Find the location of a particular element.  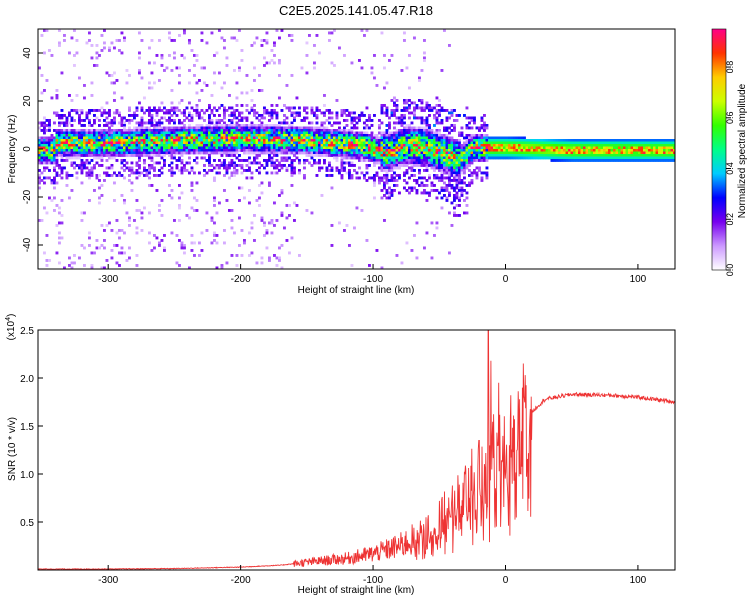

snr-y-label: SNR (10 * v/v) is located at coordinates (12, 449).